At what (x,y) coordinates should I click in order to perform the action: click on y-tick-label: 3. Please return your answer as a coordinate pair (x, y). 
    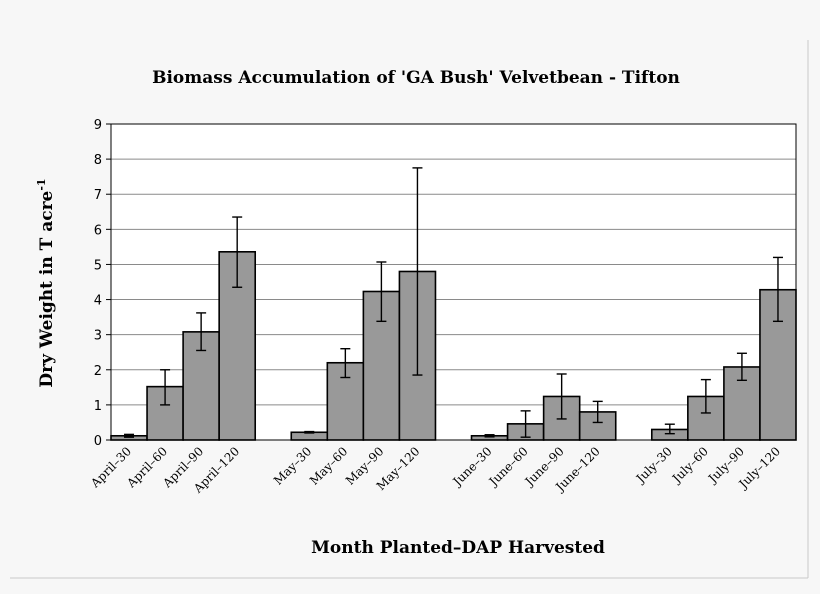
    Looking at the image, I should click on (98, 336).